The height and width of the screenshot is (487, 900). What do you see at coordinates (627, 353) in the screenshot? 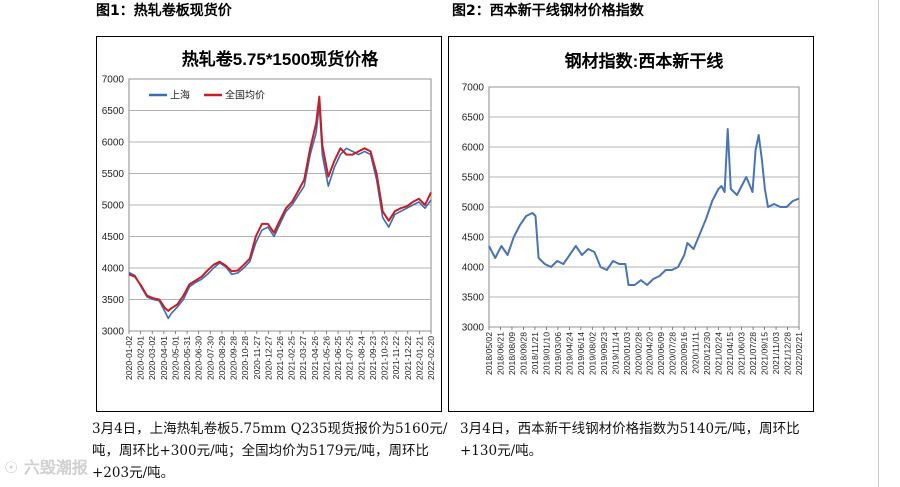
I see `x-tick-label: 2020/01/03` at bounding box center [627, 353].